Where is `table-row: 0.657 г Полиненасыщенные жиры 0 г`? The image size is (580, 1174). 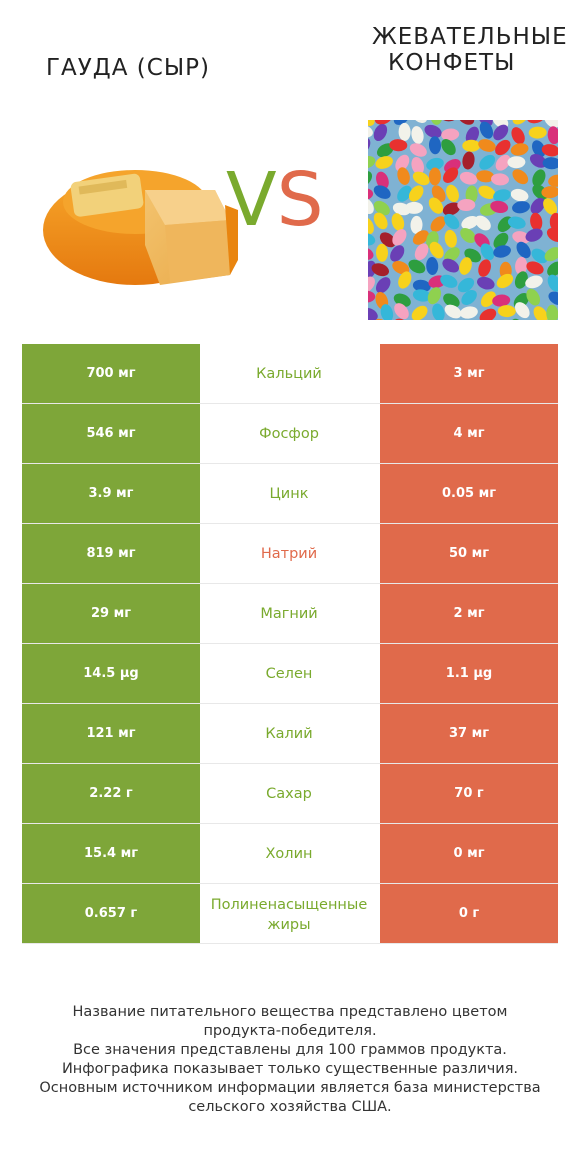 table-row: 0.657 г Полиненасыщенные жиры 0 г is located at coordinates (290, 914).